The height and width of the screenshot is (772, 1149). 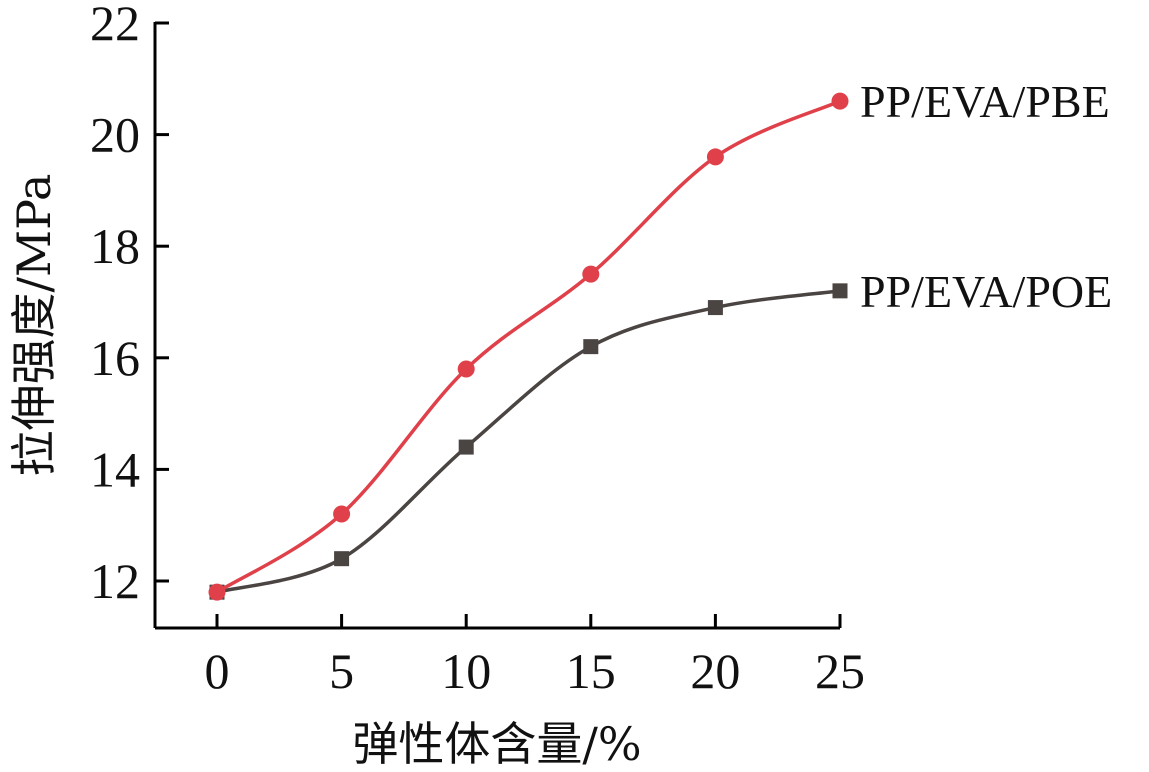 I want to click on x-tick-label: 15, so click(x=591, y=671).